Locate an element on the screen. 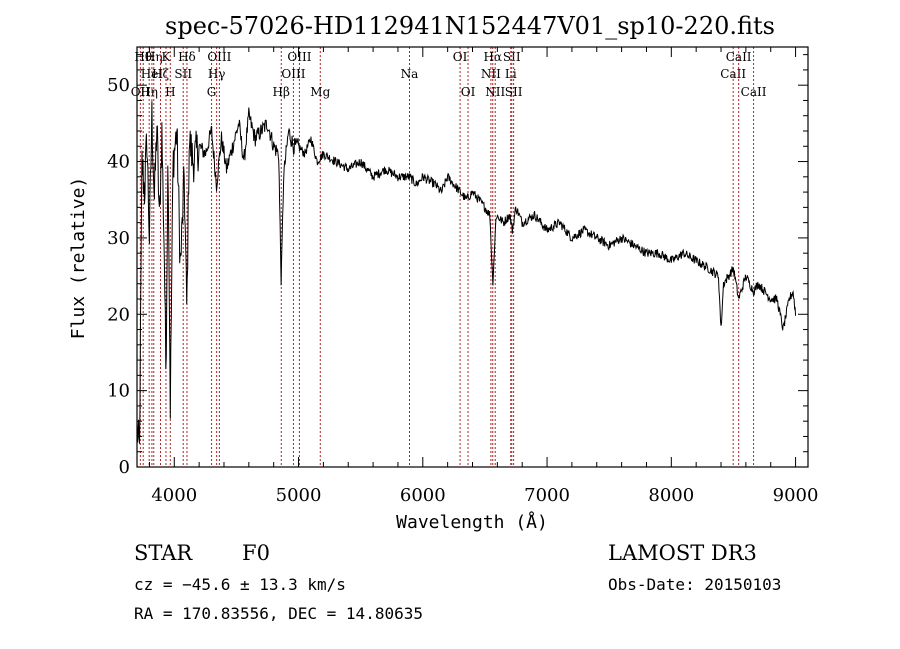 The image size is (900, 649). survey-name: LAMOST DR3 is located at coordinates (682, 553).